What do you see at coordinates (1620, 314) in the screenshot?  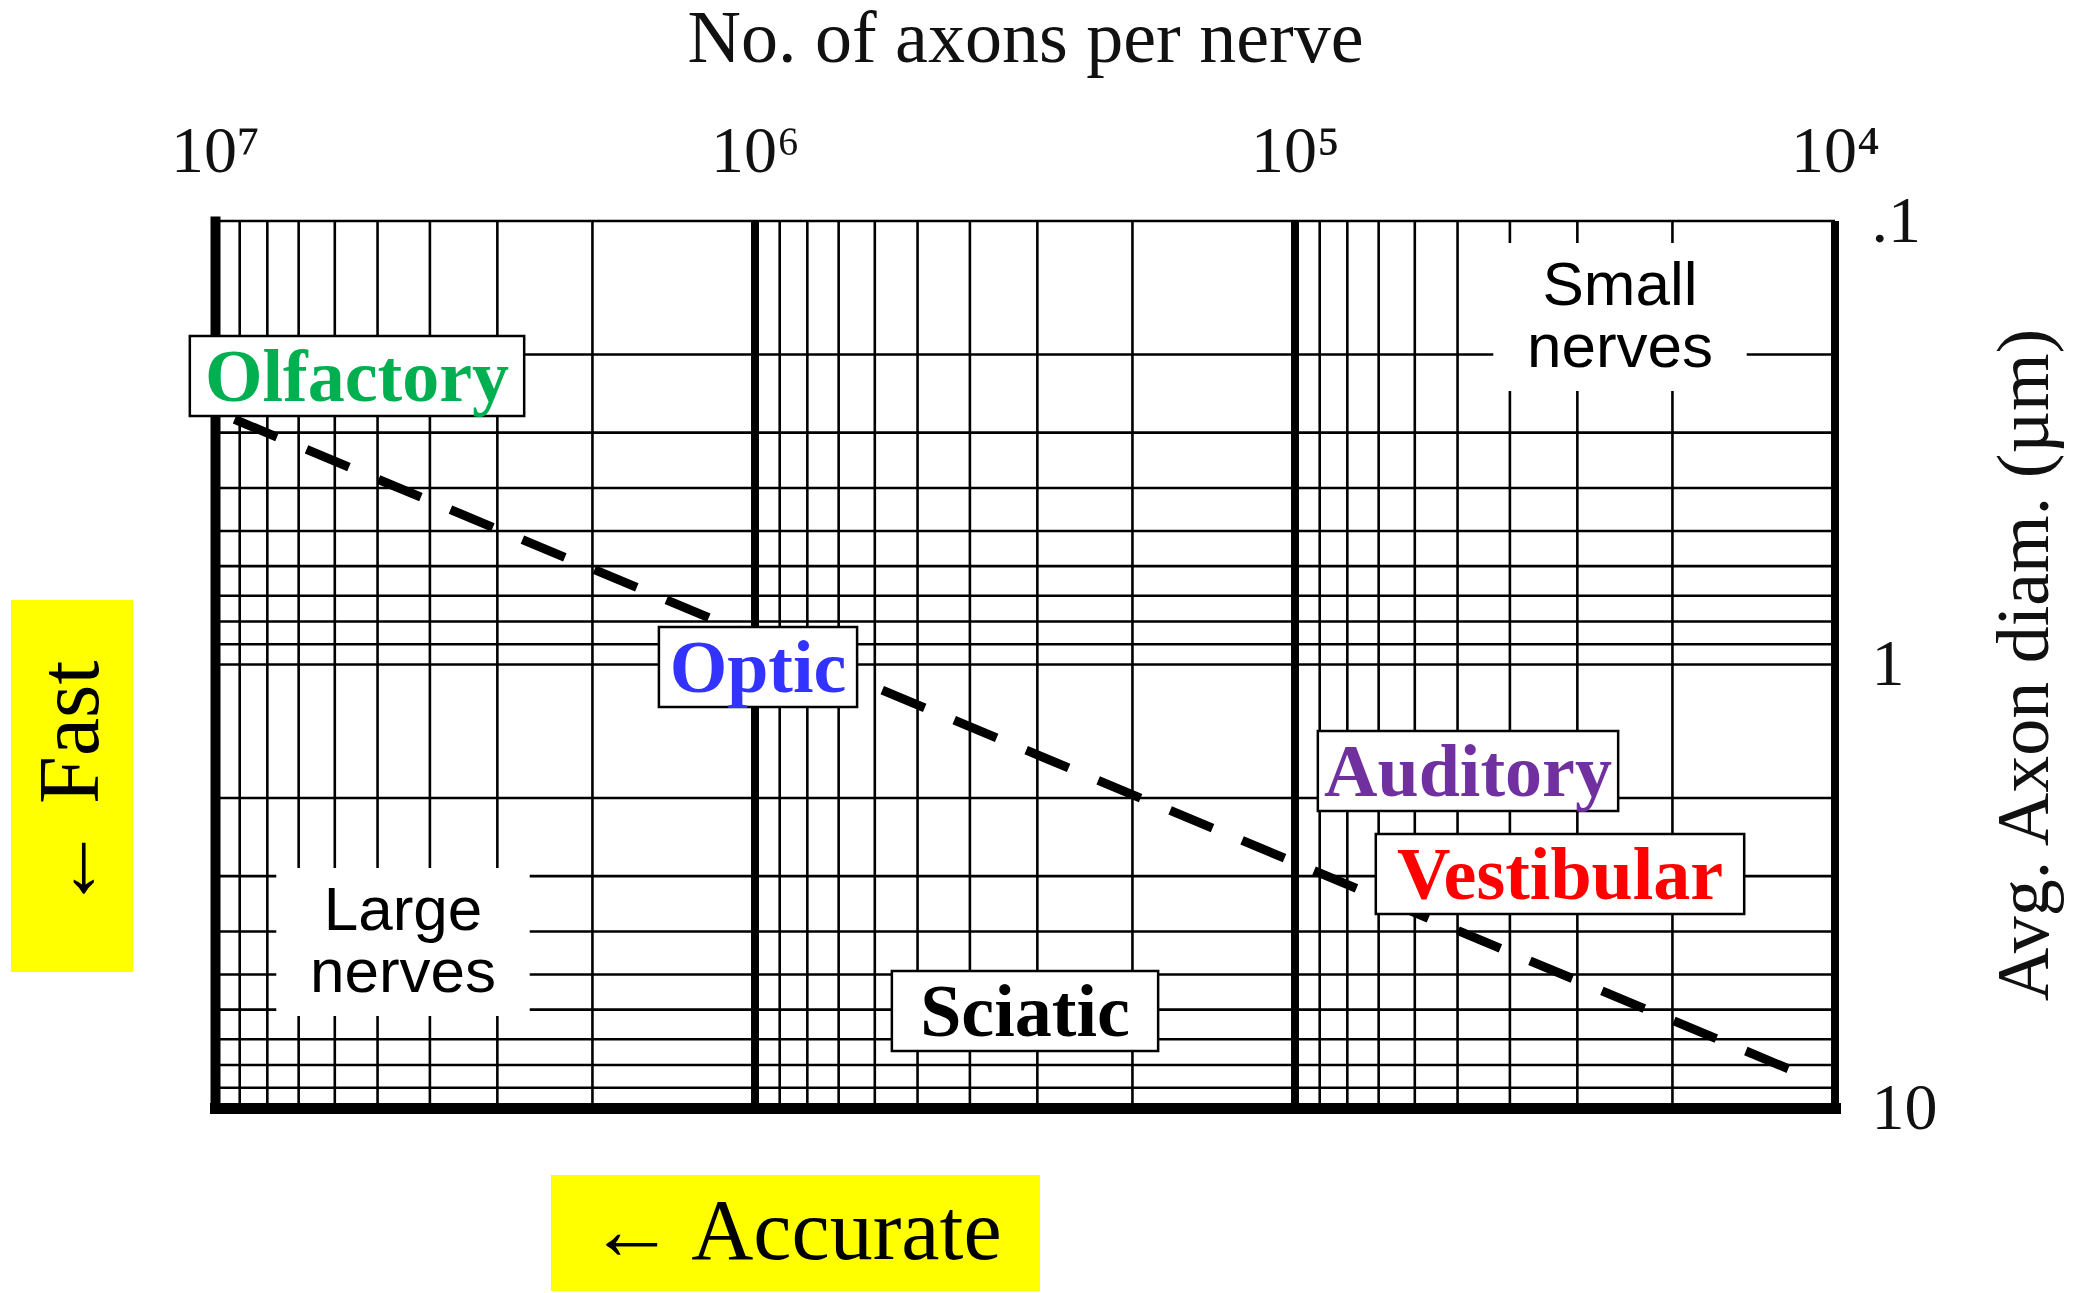 I see `annotation: Small nerves` at bounding box center [1620, 314].